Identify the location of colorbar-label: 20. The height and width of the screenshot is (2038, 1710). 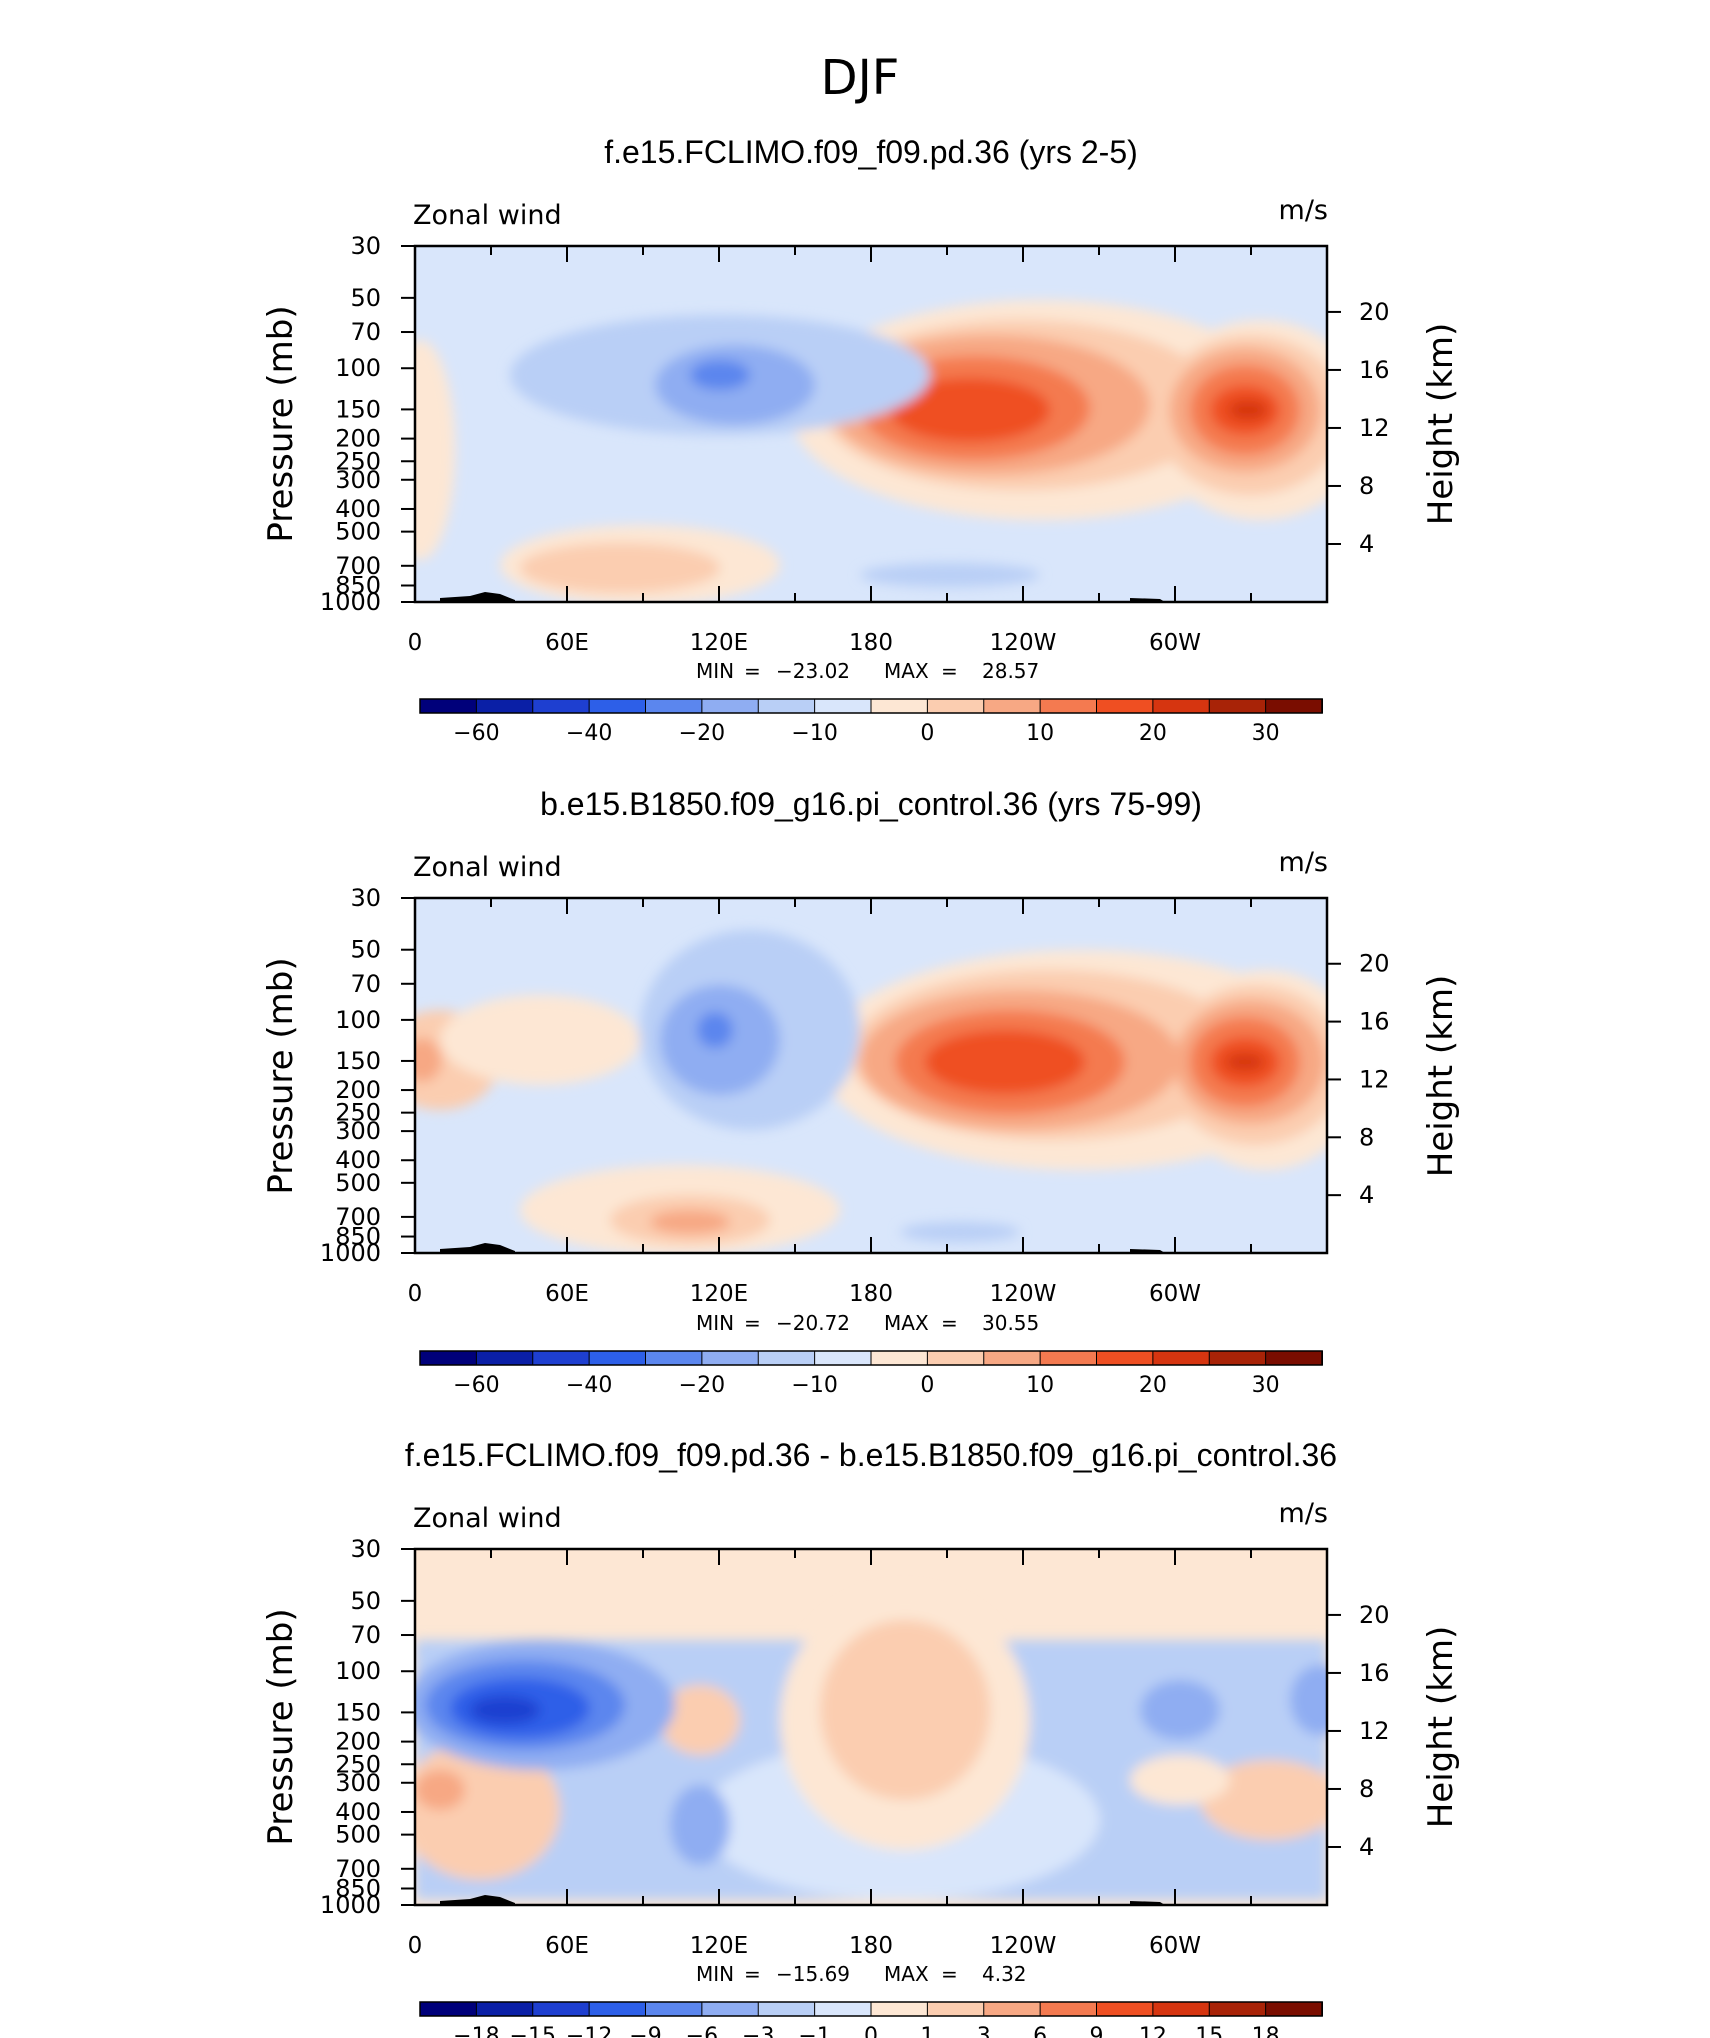
(1153, 1385).